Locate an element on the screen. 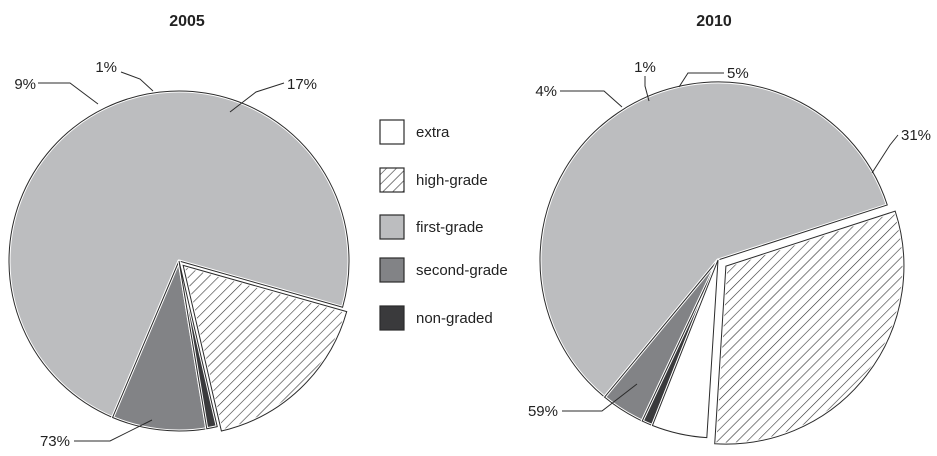 The height and width of the screenshot is (456, 937). legend-label-second-grade: second-grade is located at coordinates (462, 270).